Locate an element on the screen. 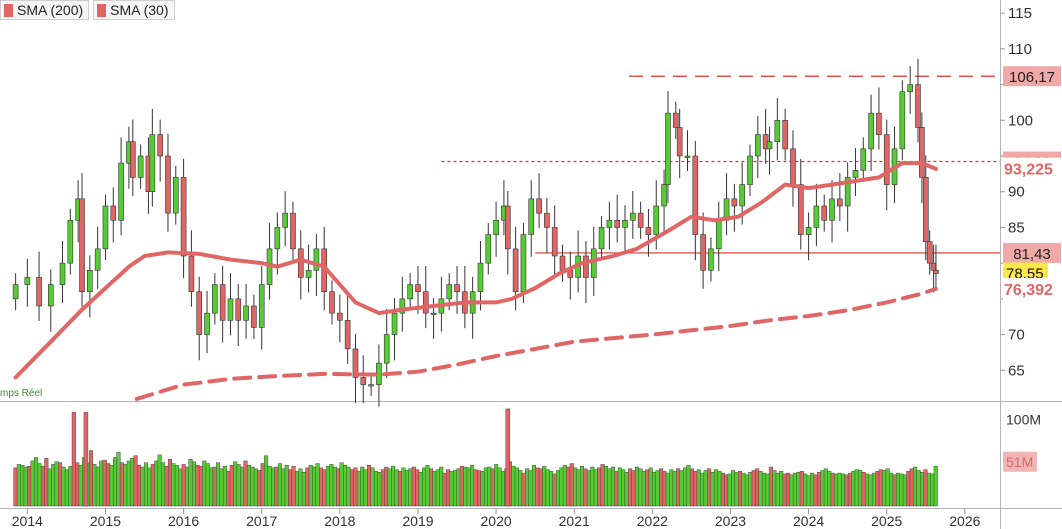  x-tick-label: 2020 is located at coordinates (496, 521).